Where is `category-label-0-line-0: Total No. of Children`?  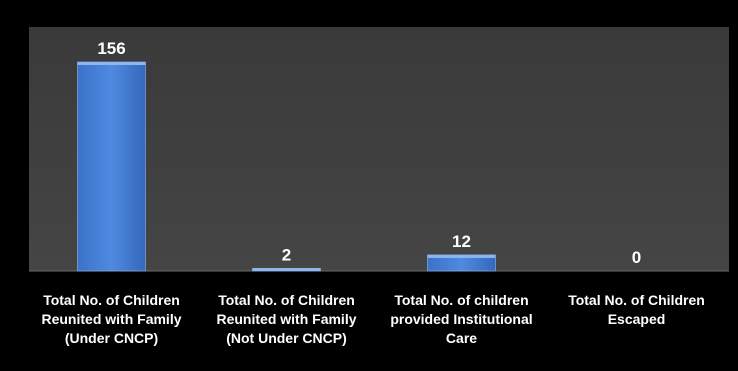 category-label-0-line-0: Total No. of Children is located at coordinates (111, 300).